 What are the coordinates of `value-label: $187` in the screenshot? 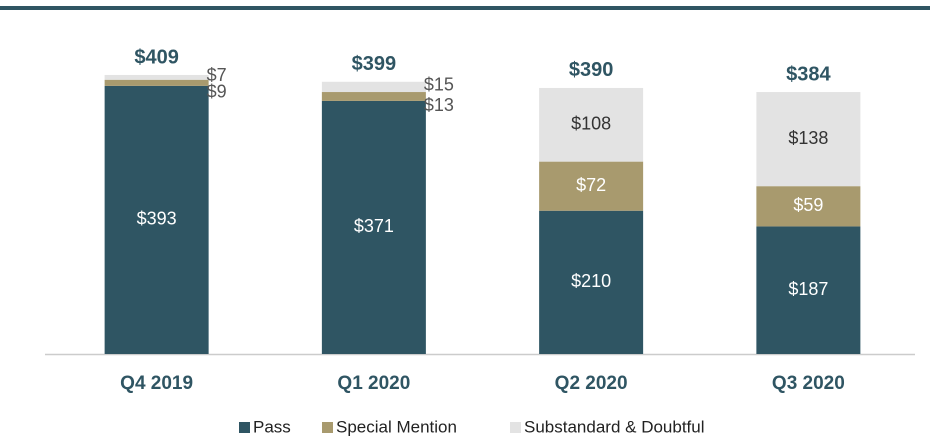 It's located at (808, 289).